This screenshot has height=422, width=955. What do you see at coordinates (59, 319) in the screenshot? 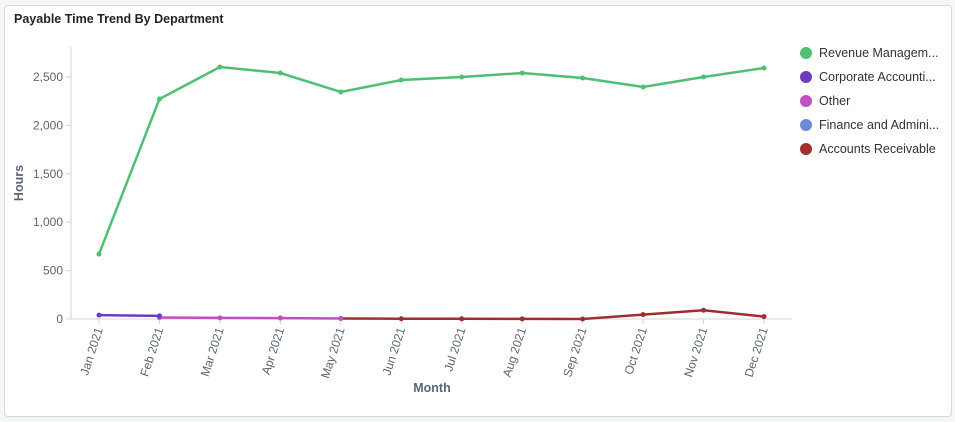
I see `y-tick-label: 0` at bounding box center [59, 319].